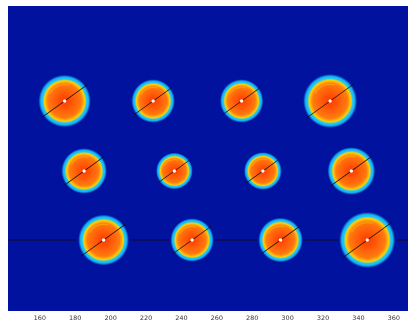  Describe the element at coordinates (394, 318) in the screenshot. I see `x-tick-label: 360` at that location.